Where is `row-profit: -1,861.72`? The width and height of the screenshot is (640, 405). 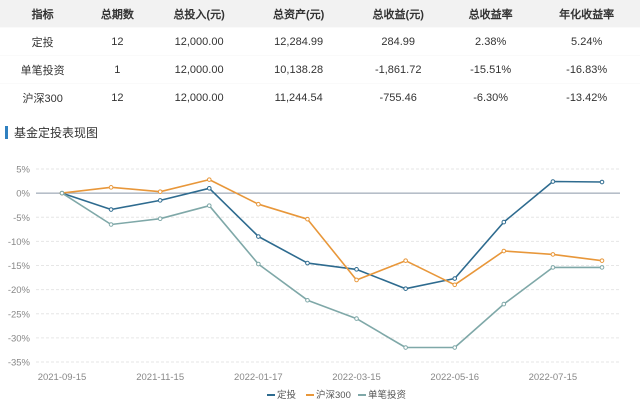 row-profit: -1,861.72 is located at coordinates (398, 69).